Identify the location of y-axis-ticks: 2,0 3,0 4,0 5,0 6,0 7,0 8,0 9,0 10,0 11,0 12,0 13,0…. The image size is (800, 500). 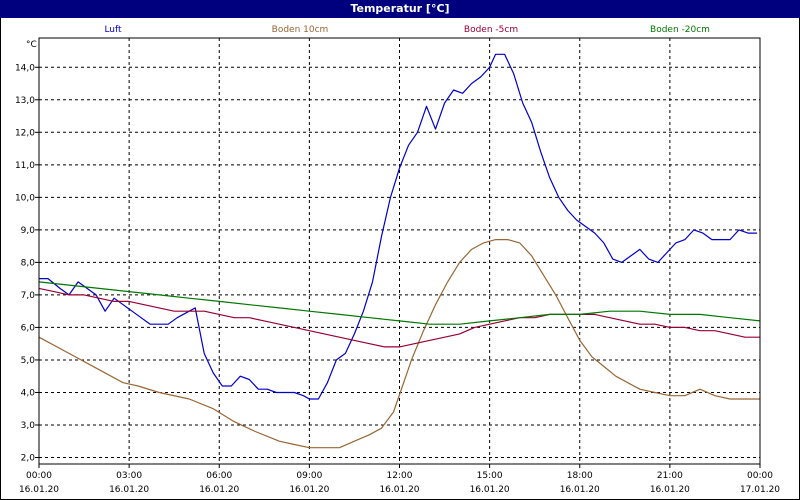
(27, 263).